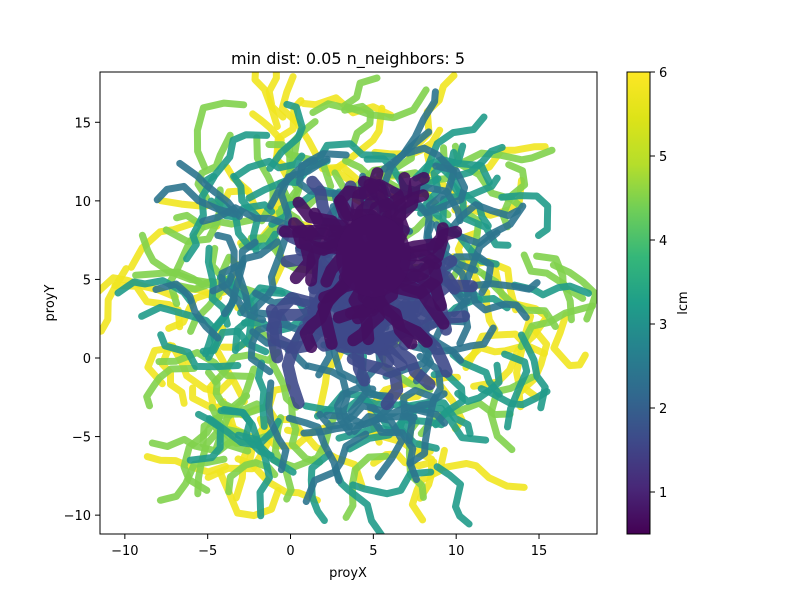 This screenshot has height=604, width=800. Describe the element at coordinates (638, 303) in the screenshot. I see `colorbar` at that location.